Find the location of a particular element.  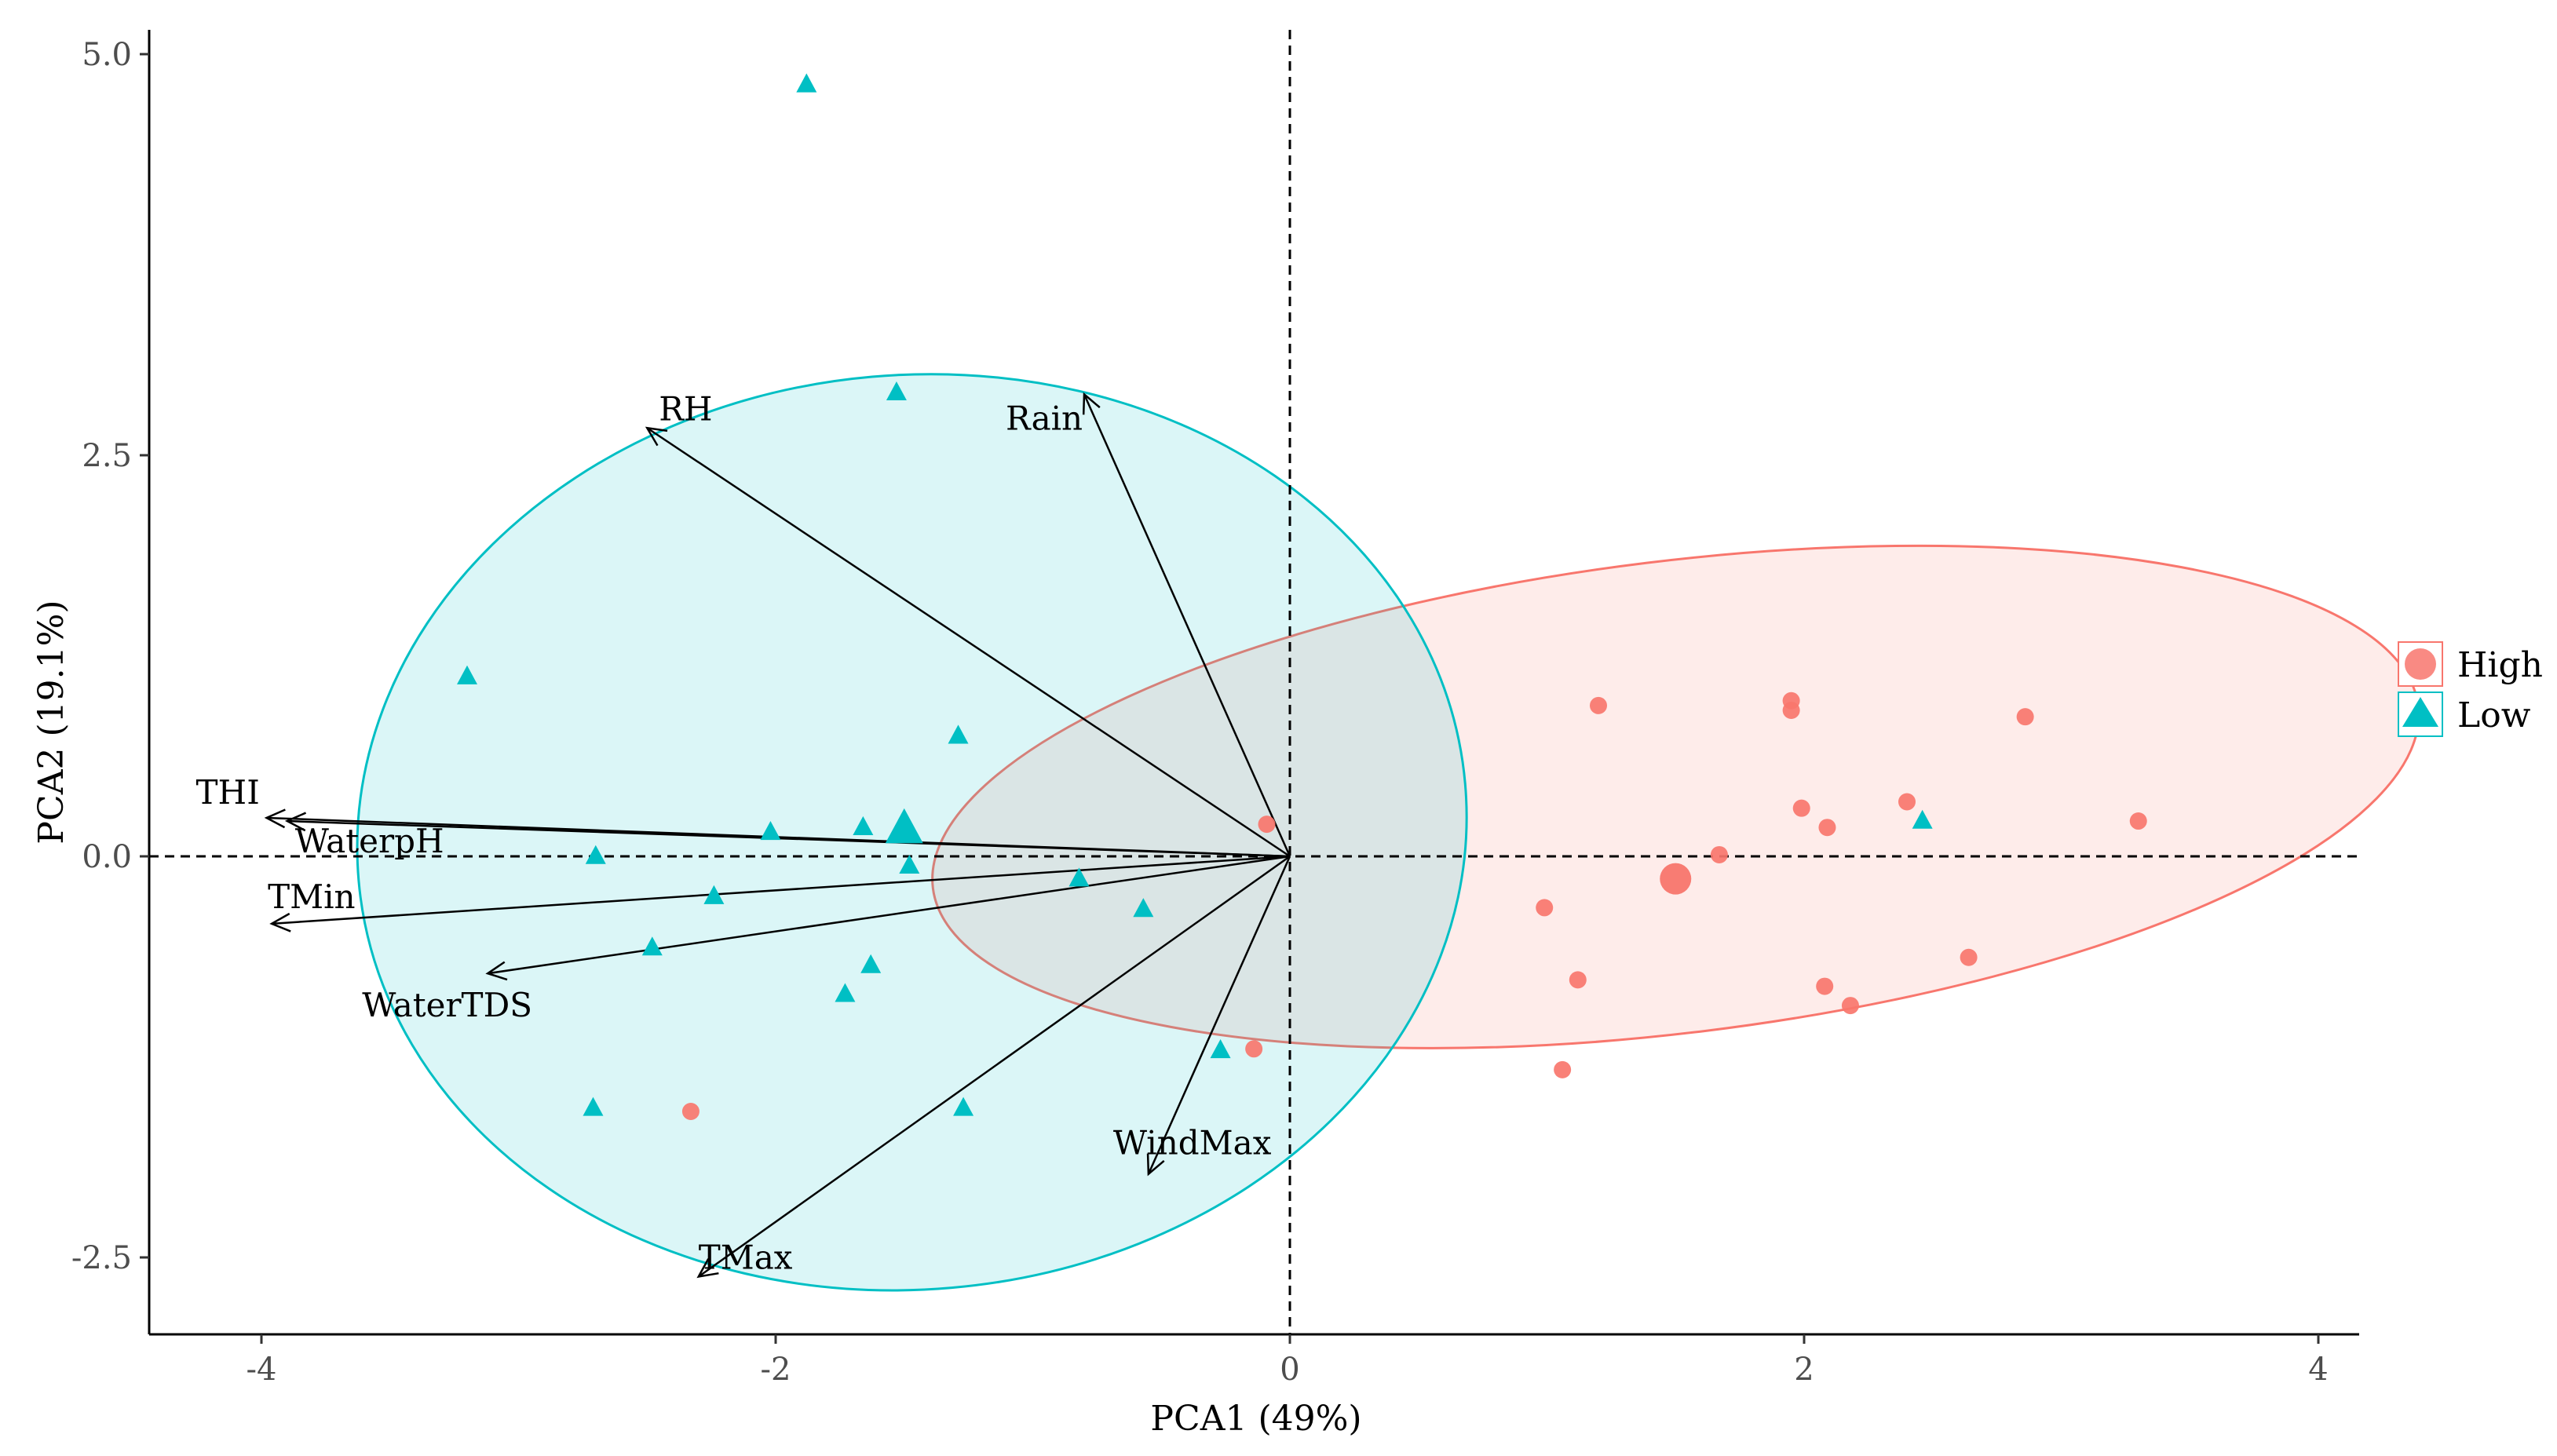

loading-label-tmin: TMin is located at coordinates (312, 897).